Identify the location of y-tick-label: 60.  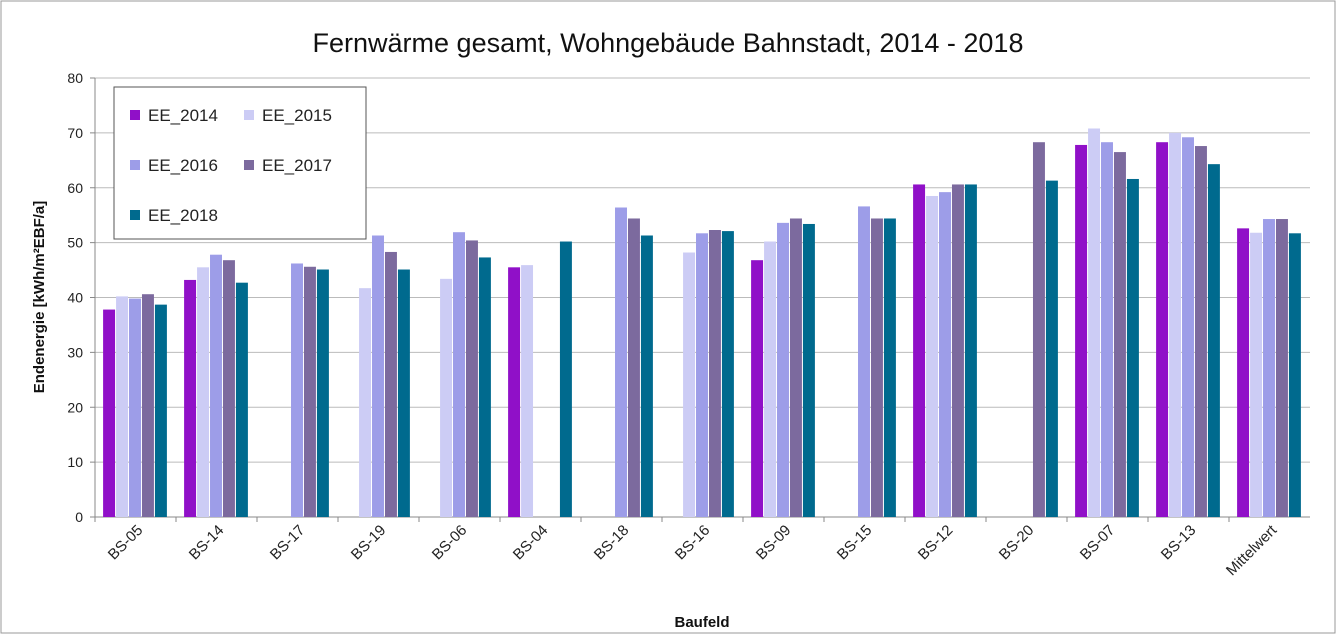
(75, 188).